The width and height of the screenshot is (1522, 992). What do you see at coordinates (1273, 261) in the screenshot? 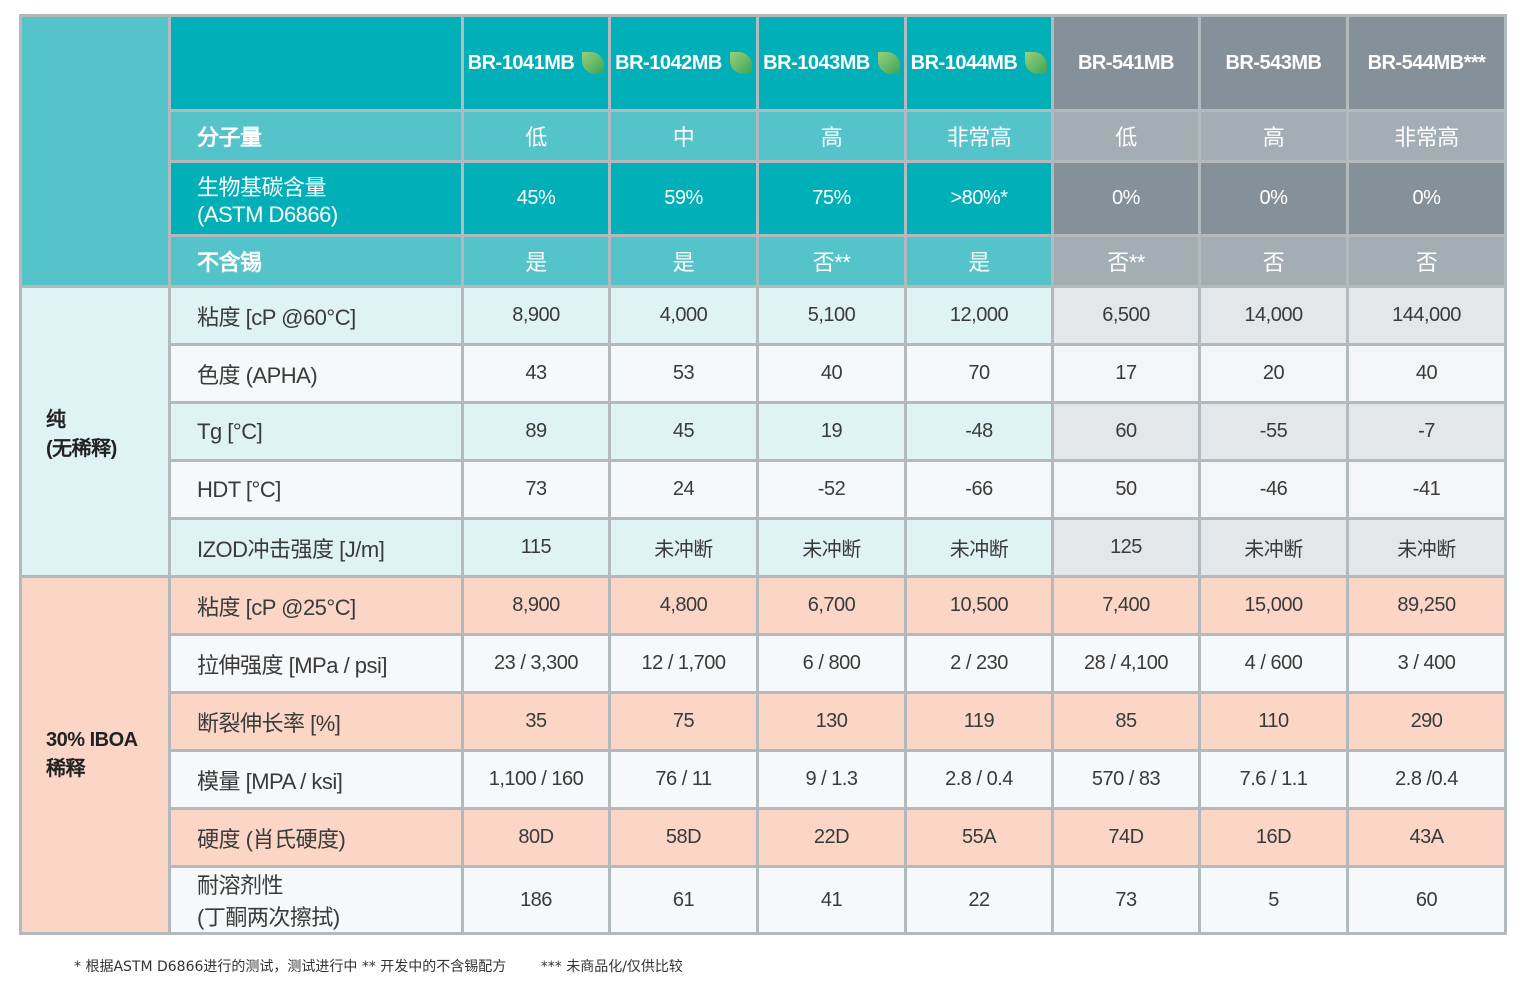
I see `value-cell: 否` at bounding box center [1273, 261].